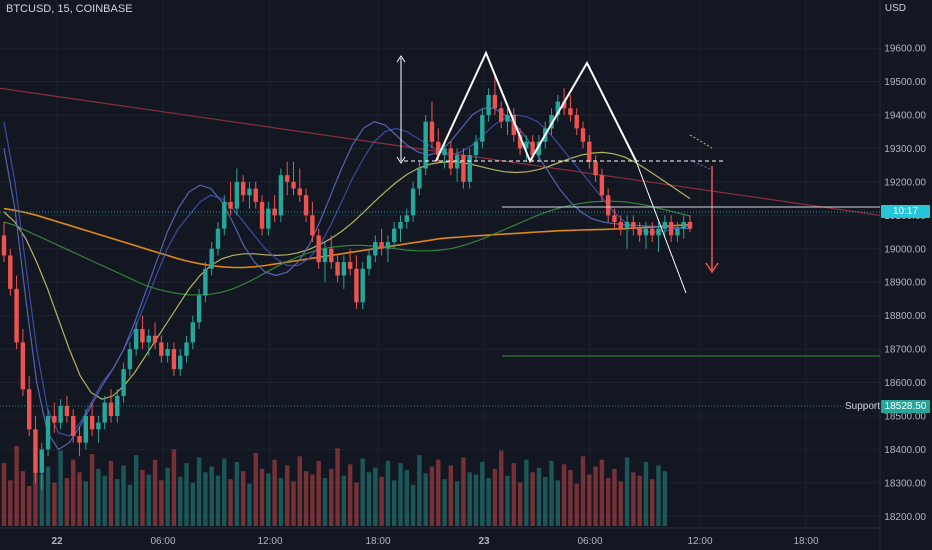 The image size is (932, 550). What do you see at coordinates (377, 541) in the screenshot?
I see `time-tick-label: 18:00` at bounding box center [377, 541].